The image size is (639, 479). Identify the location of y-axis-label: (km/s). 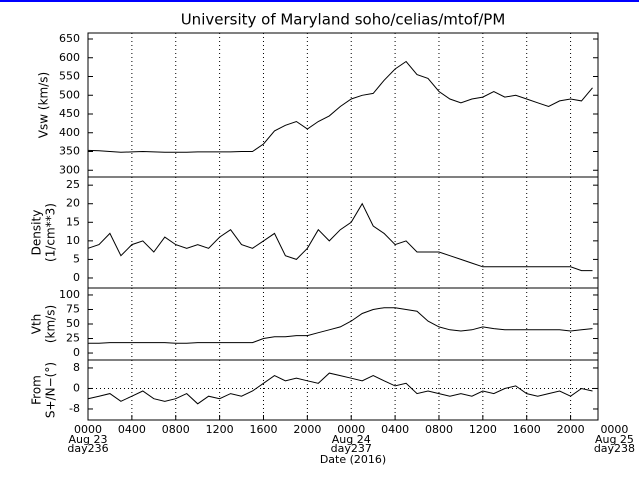
(51, 324).